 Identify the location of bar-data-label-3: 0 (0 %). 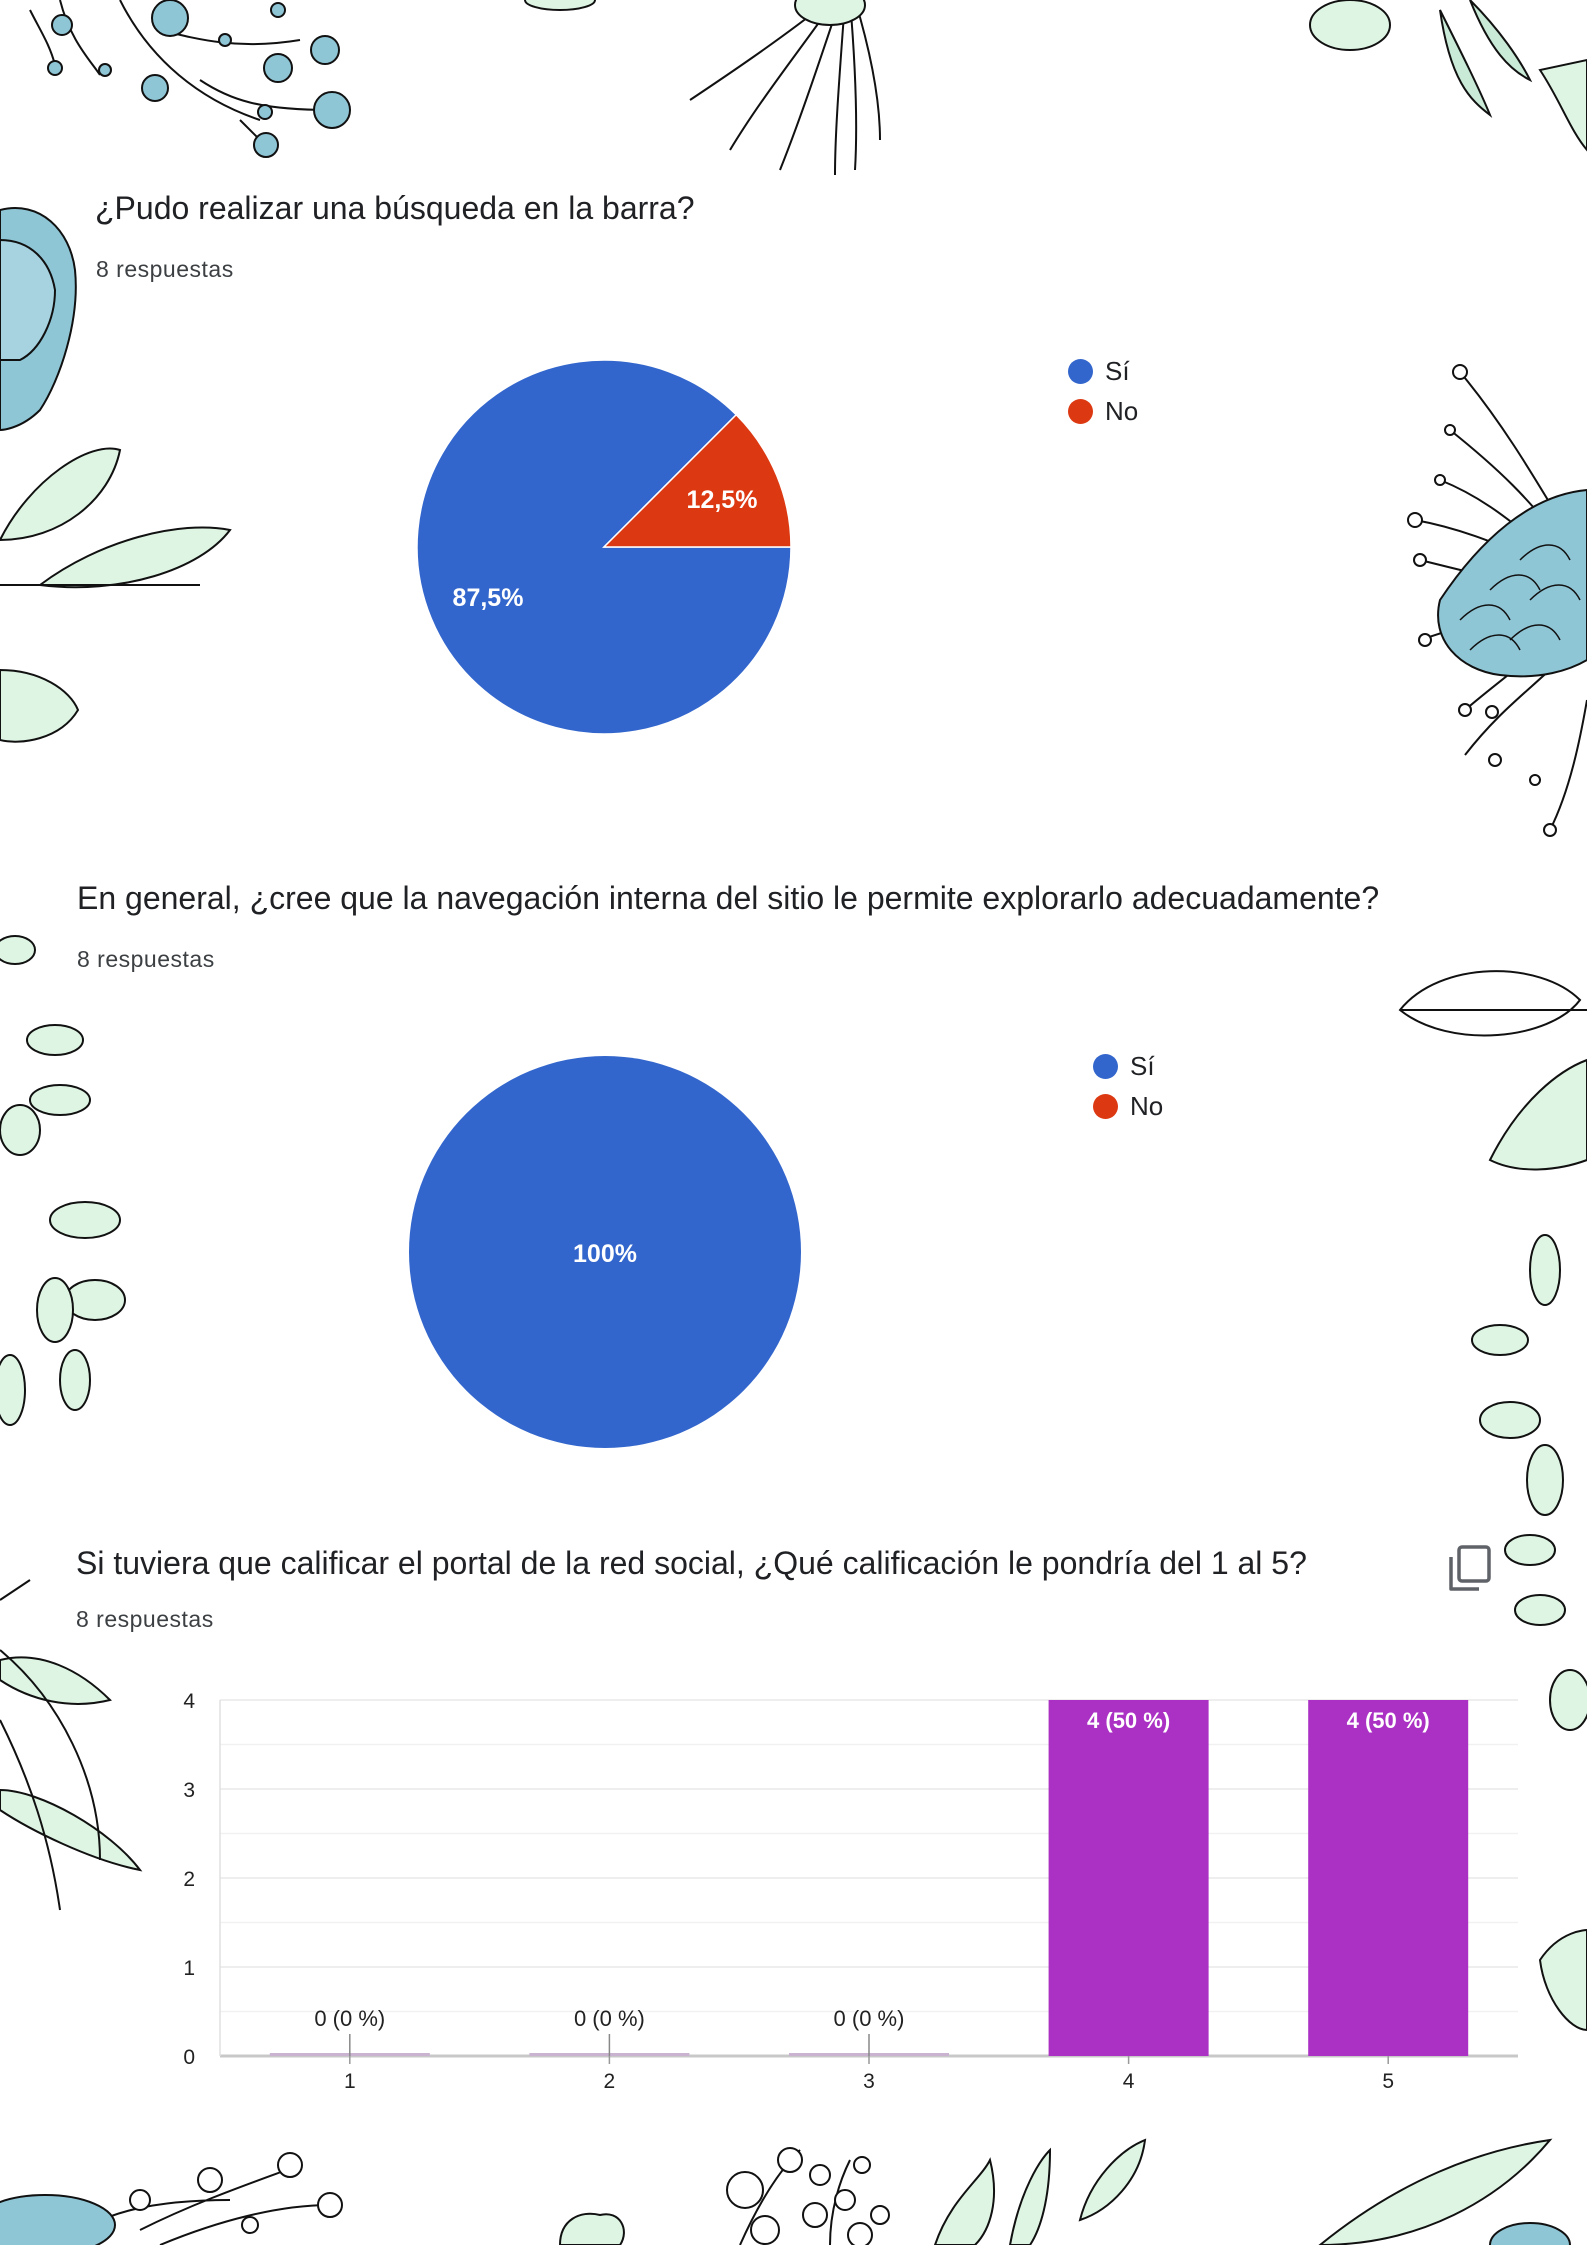
(869, 2018).